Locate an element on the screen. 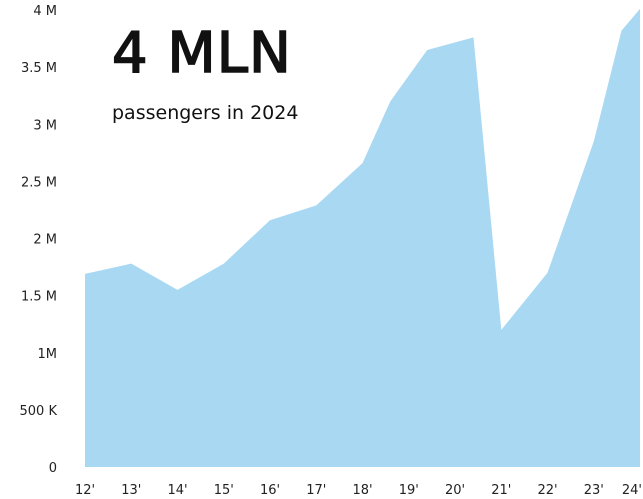 This screenshot has height=499, width=643. x-tick-label: 12' is located at coordinates (85, 490).